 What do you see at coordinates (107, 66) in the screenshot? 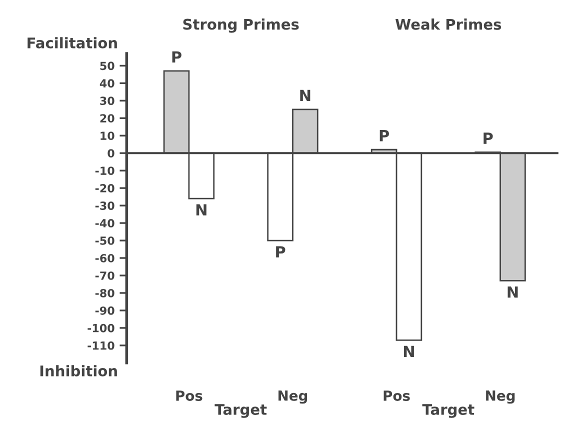
I see `y-tick-label: 50` at bounding box center [107, 66].